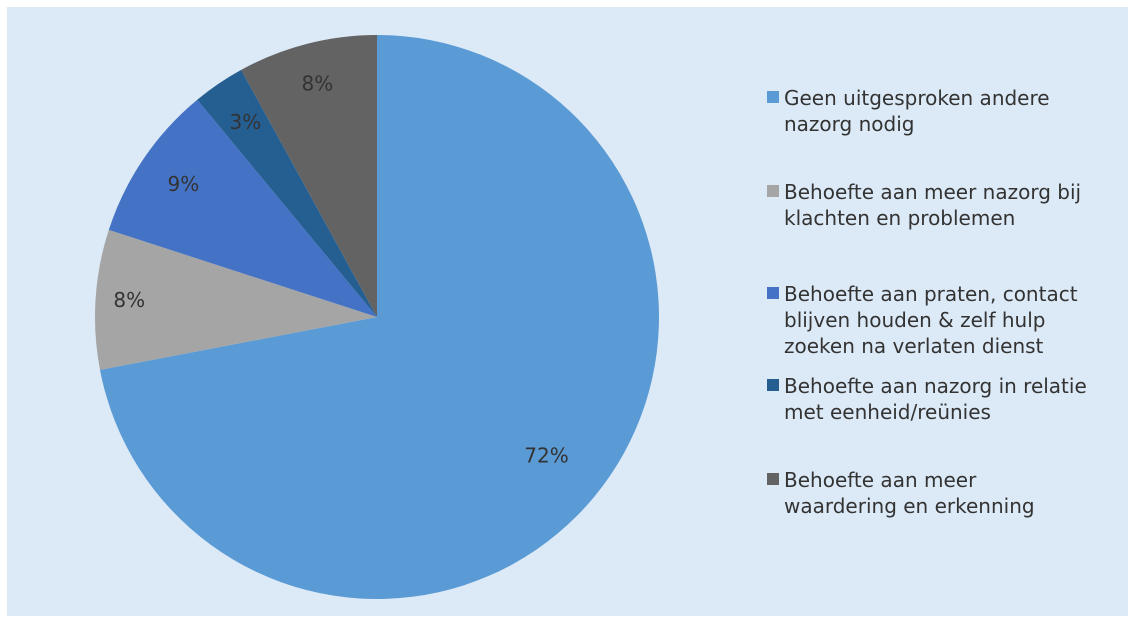 The width and height of the screenshot is (1135, 623). What do you see at coordinates (933, 192) in the screenshot?
I see `legend-label-line: Behoefte aan meer nazorg bij` at bounding box center [933, 192].